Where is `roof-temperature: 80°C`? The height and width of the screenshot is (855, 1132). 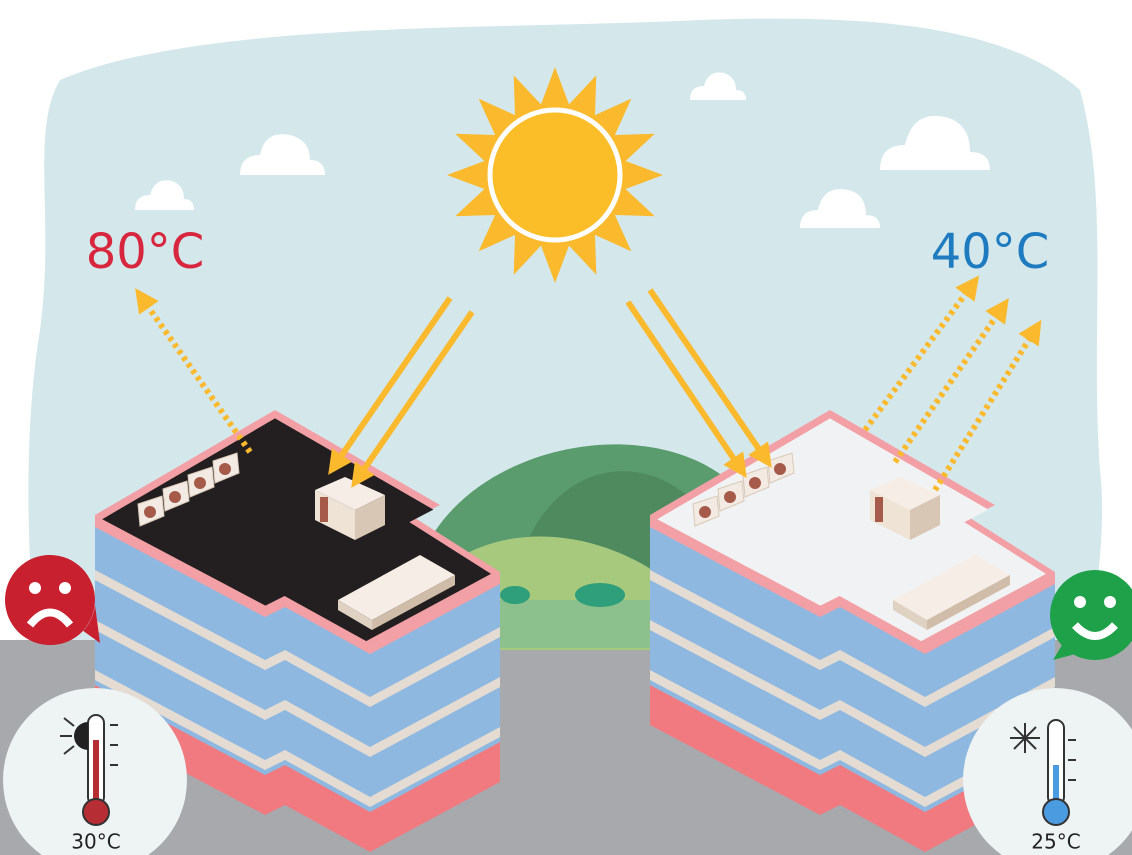
roof-temperature: 80°C is located at coordinates (145, 252).